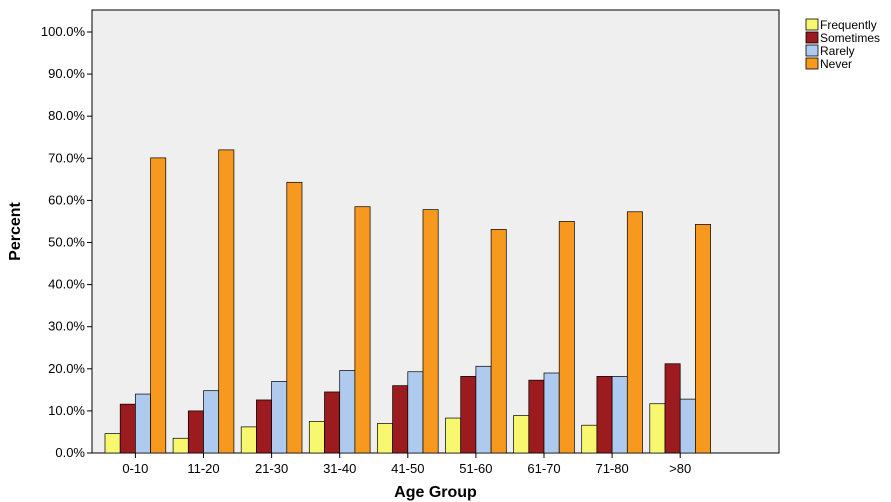 The height and width of the screenshot is (502, 891). What do you see at coordinates (837, 51) in the screenshot?
I see `legend-label-rarely: Rarely` at bounding box center [837, 51].